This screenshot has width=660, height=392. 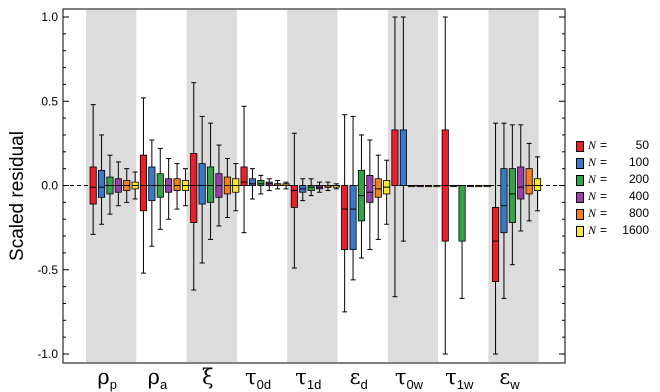 What do you see at coordinates (616, 213) in the screenshot?
I see `legend-item: N = 800` at bounding box center [616, 213].